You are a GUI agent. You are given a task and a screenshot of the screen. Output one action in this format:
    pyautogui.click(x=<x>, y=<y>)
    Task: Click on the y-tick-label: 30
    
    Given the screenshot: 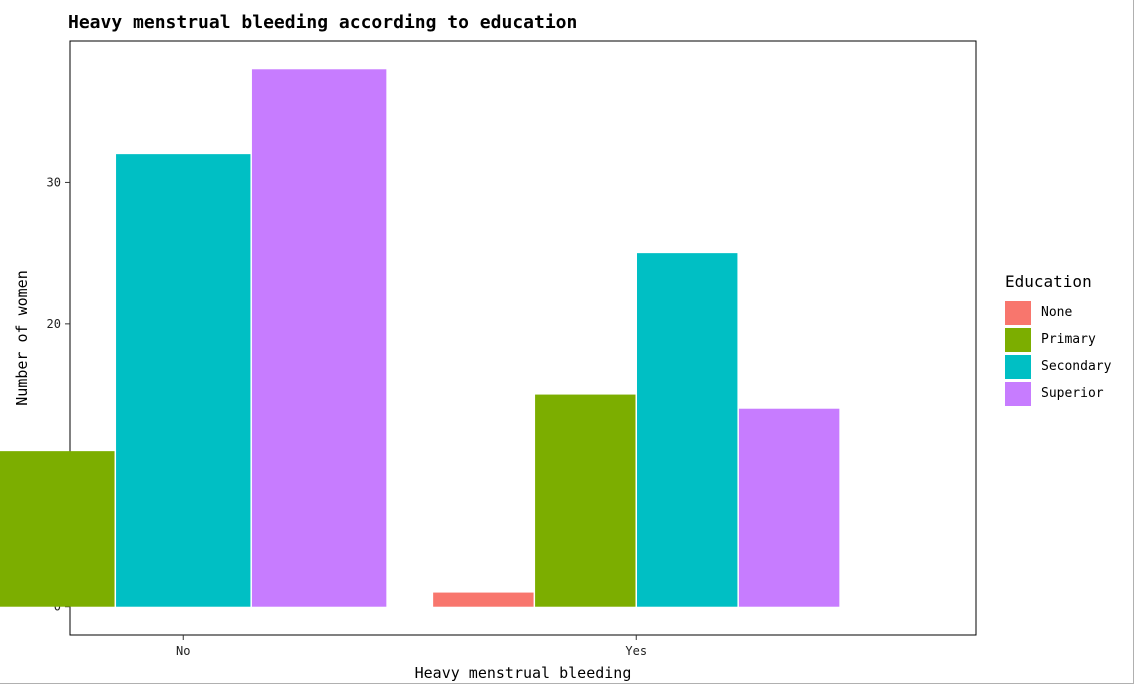 What is the action you would take?
    pyautogui.click(x=54, y=182)
    